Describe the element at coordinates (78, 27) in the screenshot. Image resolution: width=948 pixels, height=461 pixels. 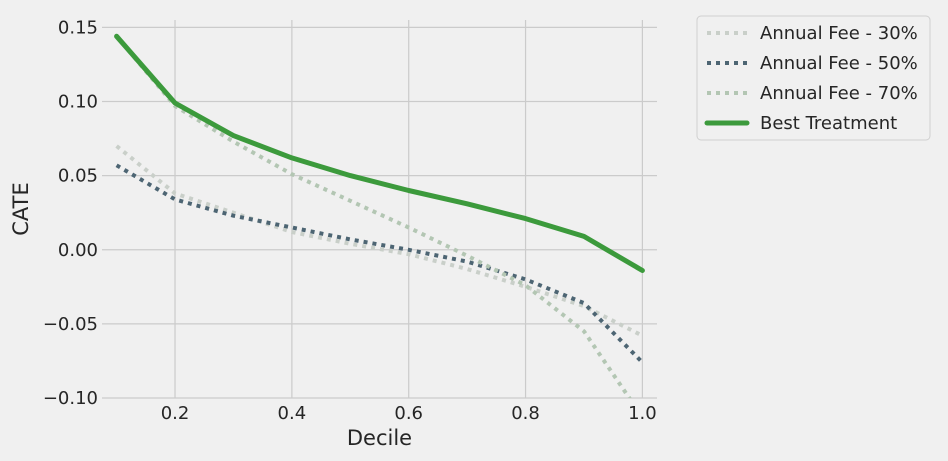
I see `y-tick-label: 0.15` at that location.